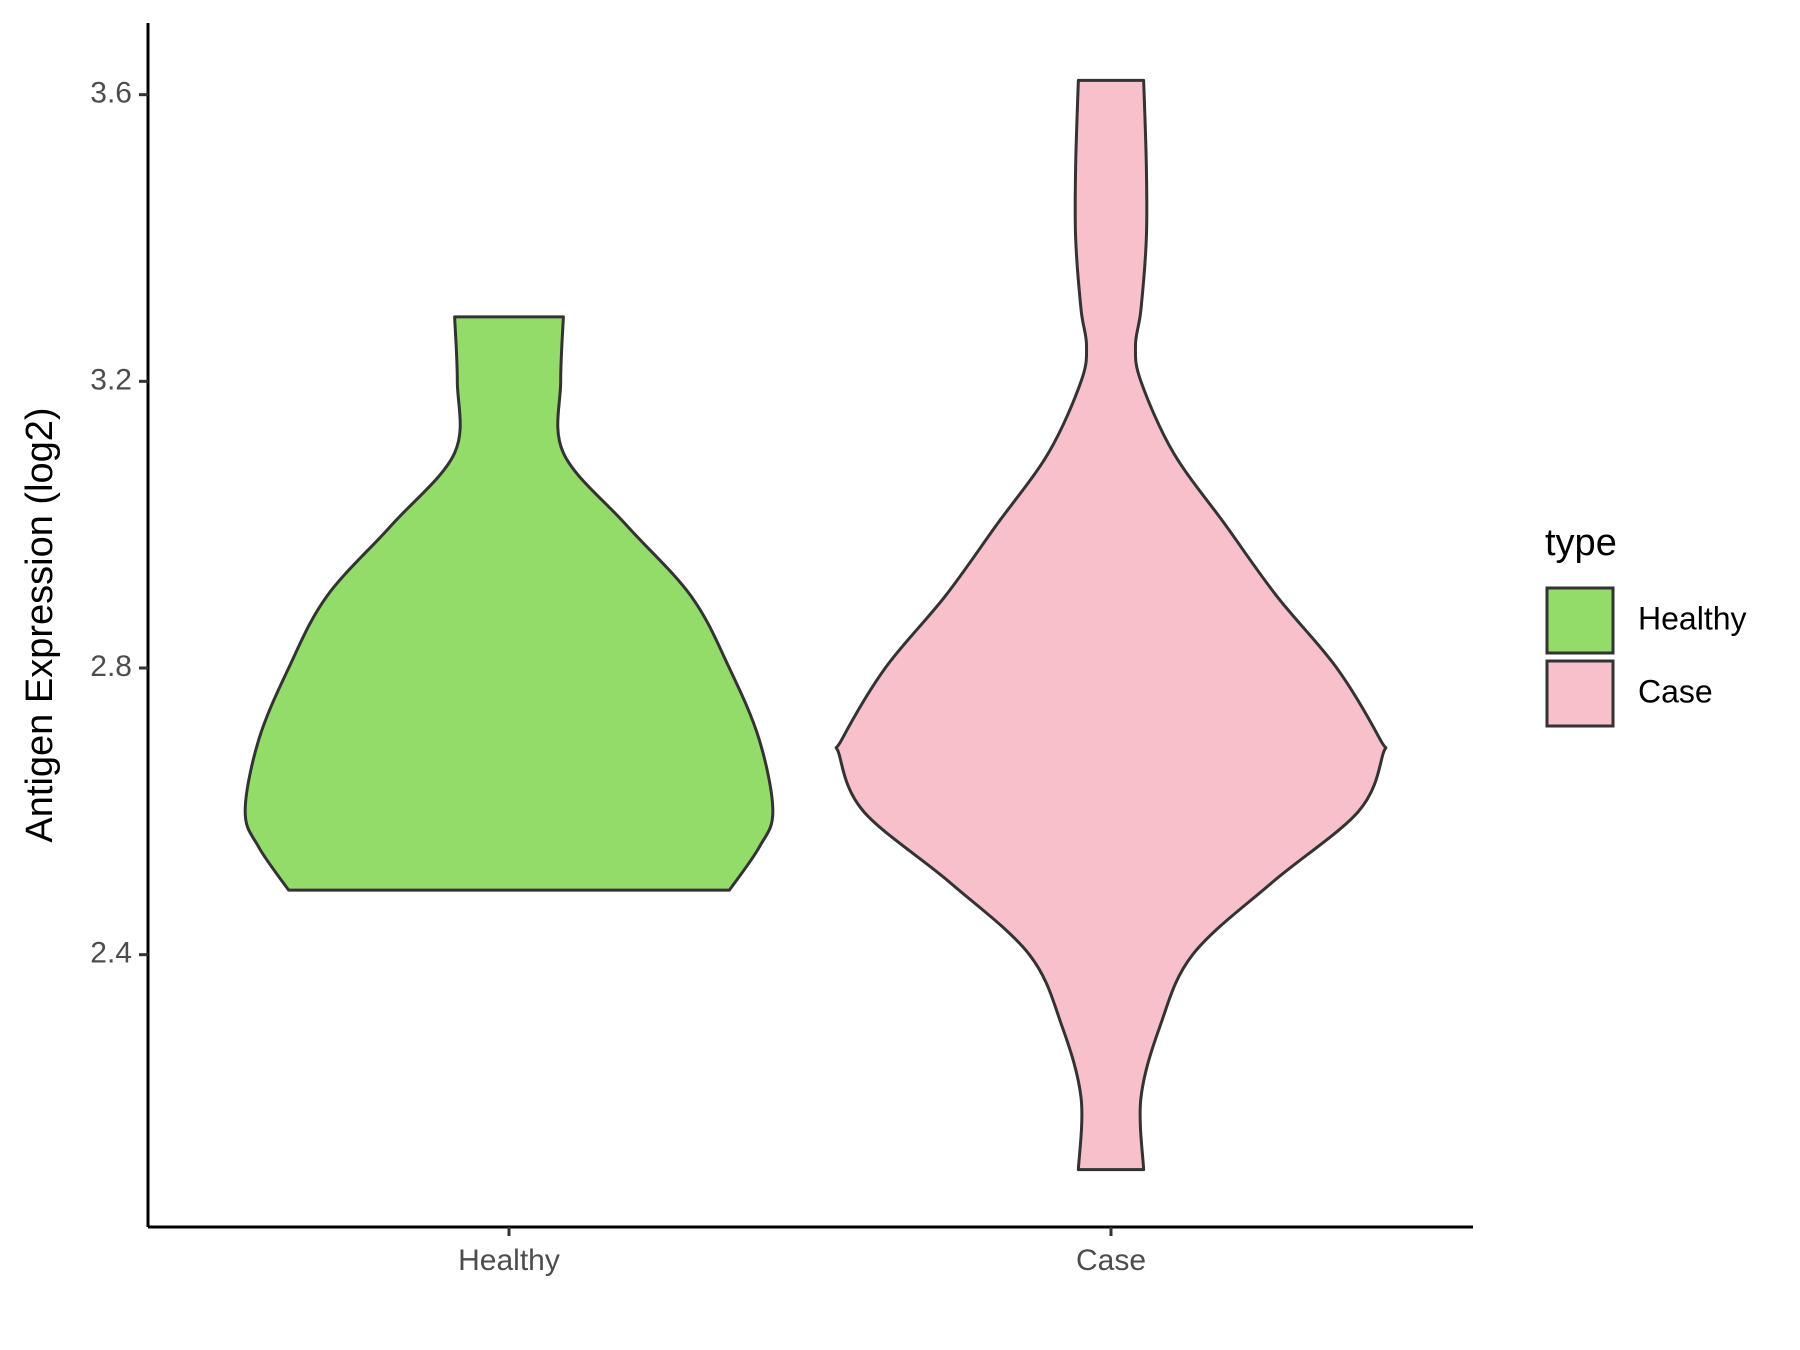 The height and width of the screenshot is (1350, 1800). Describe the element at coordinates (1675, 691) in the screenshot. I see `legend-label: Case` at that location.